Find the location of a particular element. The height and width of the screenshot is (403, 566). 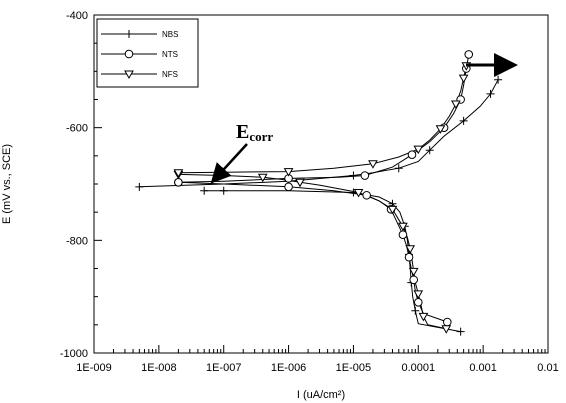

x-tick-label: 1E-007 is located at coordinates (223, 368).